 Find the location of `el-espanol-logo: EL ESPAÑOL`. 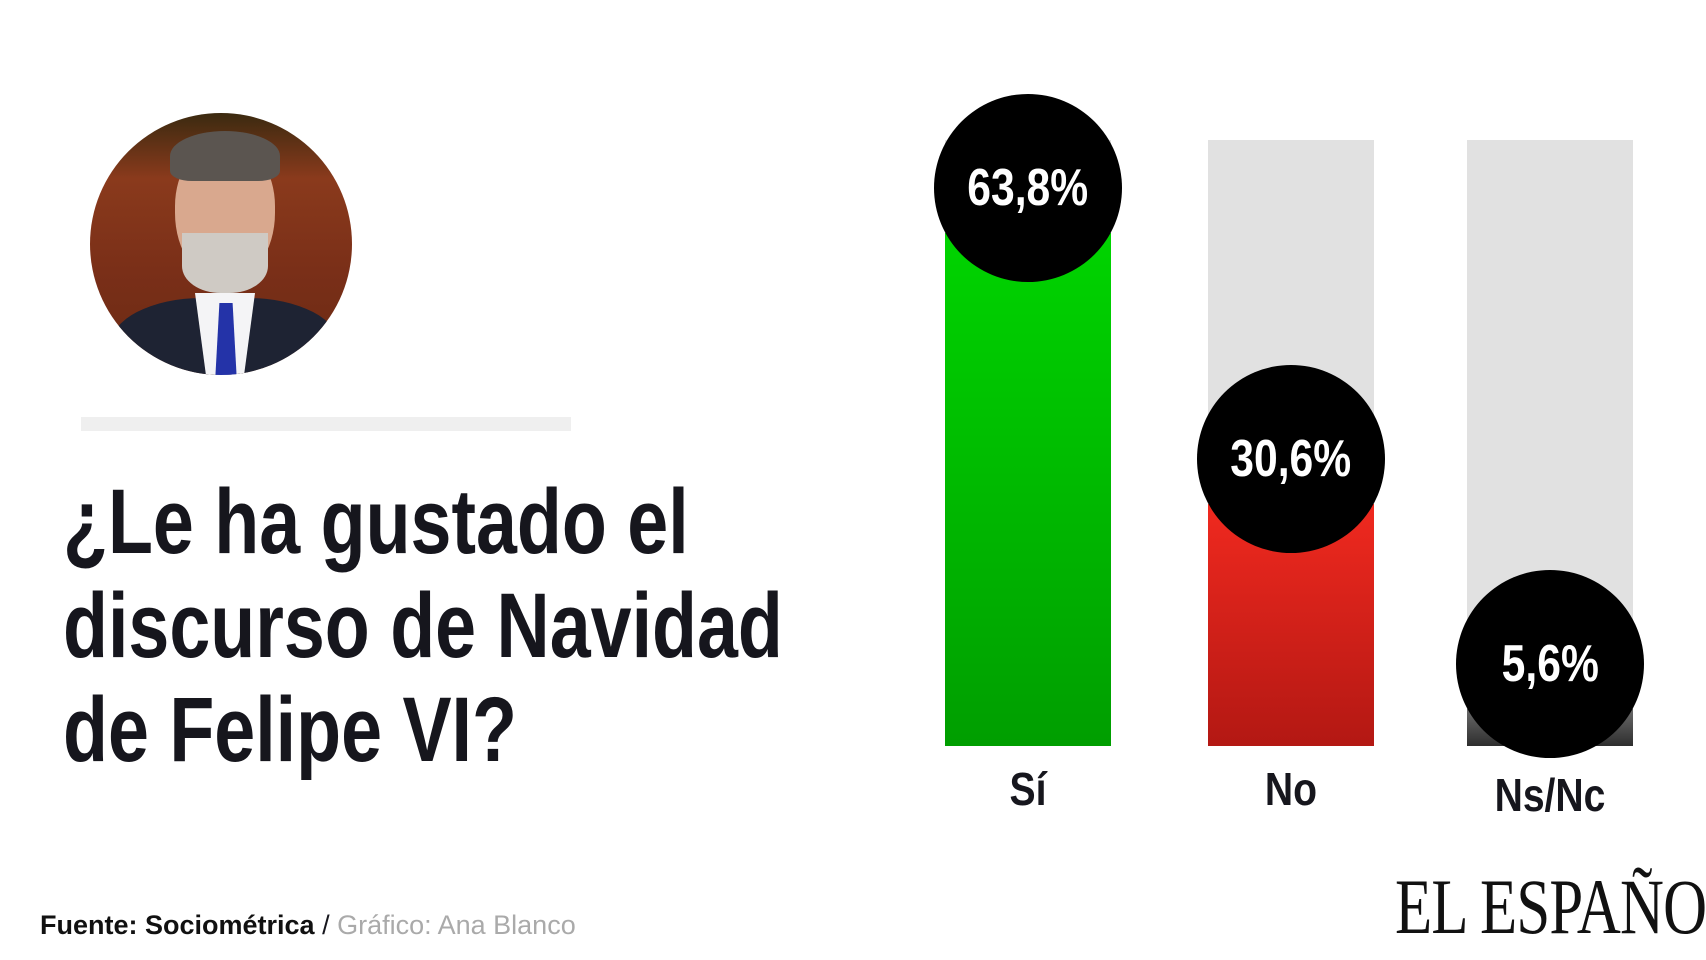

el-espanol-logo: EL ESPAÑOL is located at coordinates (1550, 906).